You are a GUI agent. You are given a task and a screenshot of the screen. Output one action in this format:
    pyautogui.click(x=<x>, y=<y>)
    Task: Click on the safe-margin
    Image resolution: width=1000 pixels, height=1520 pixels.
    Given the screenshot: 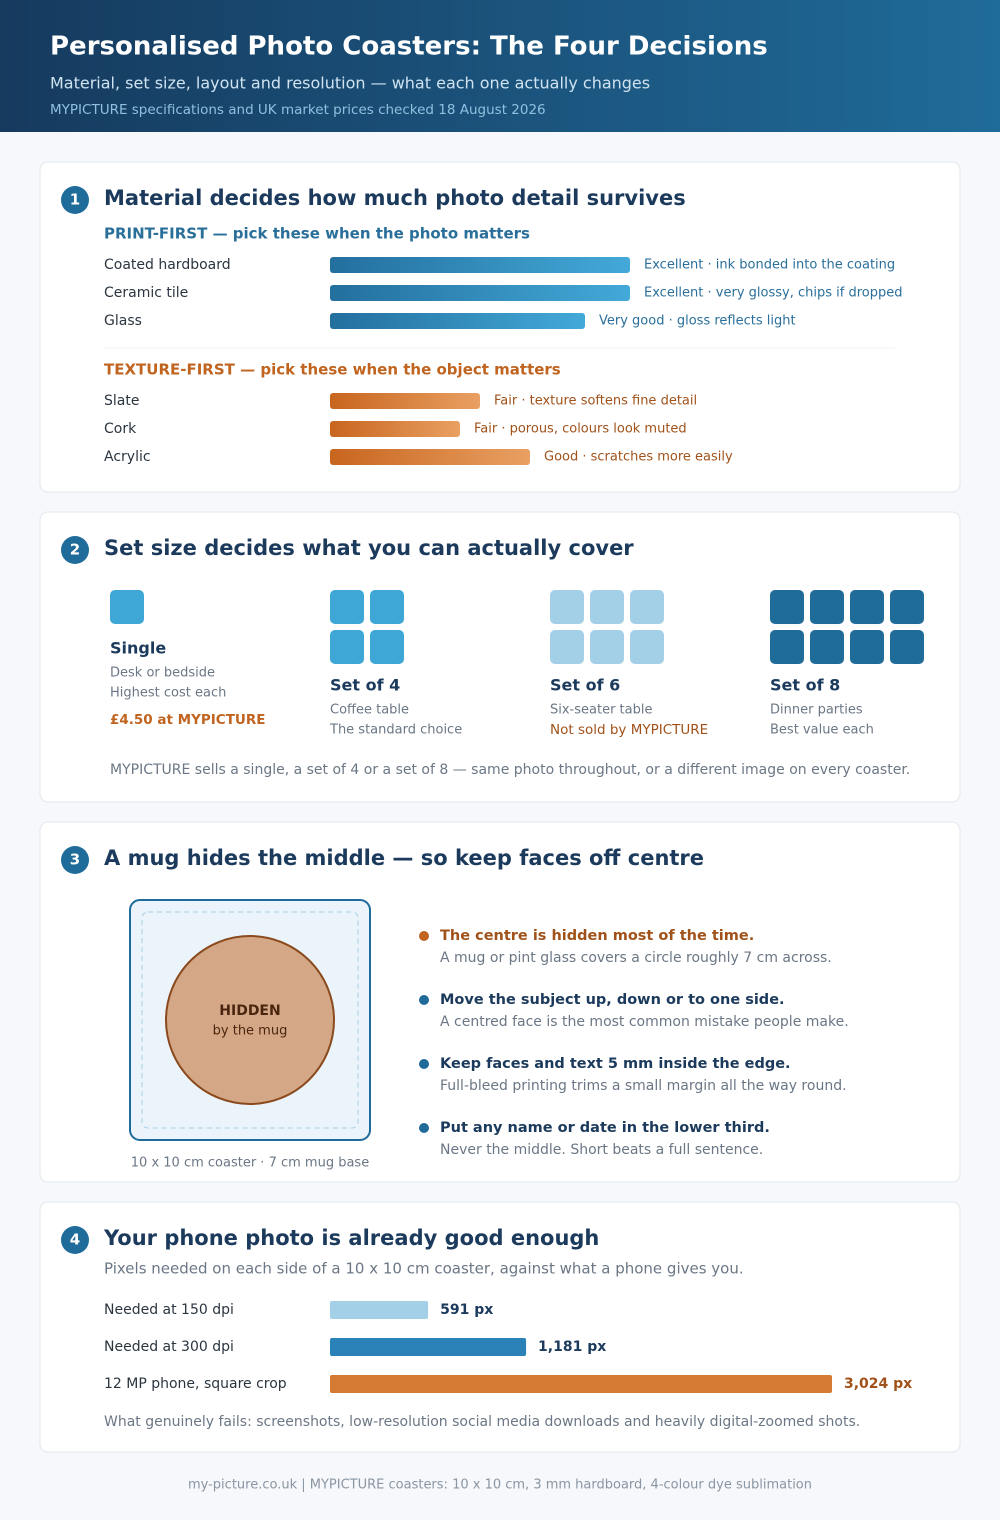 What is the action you would take?
    pyautogui.click(x=250, y=1020)
    